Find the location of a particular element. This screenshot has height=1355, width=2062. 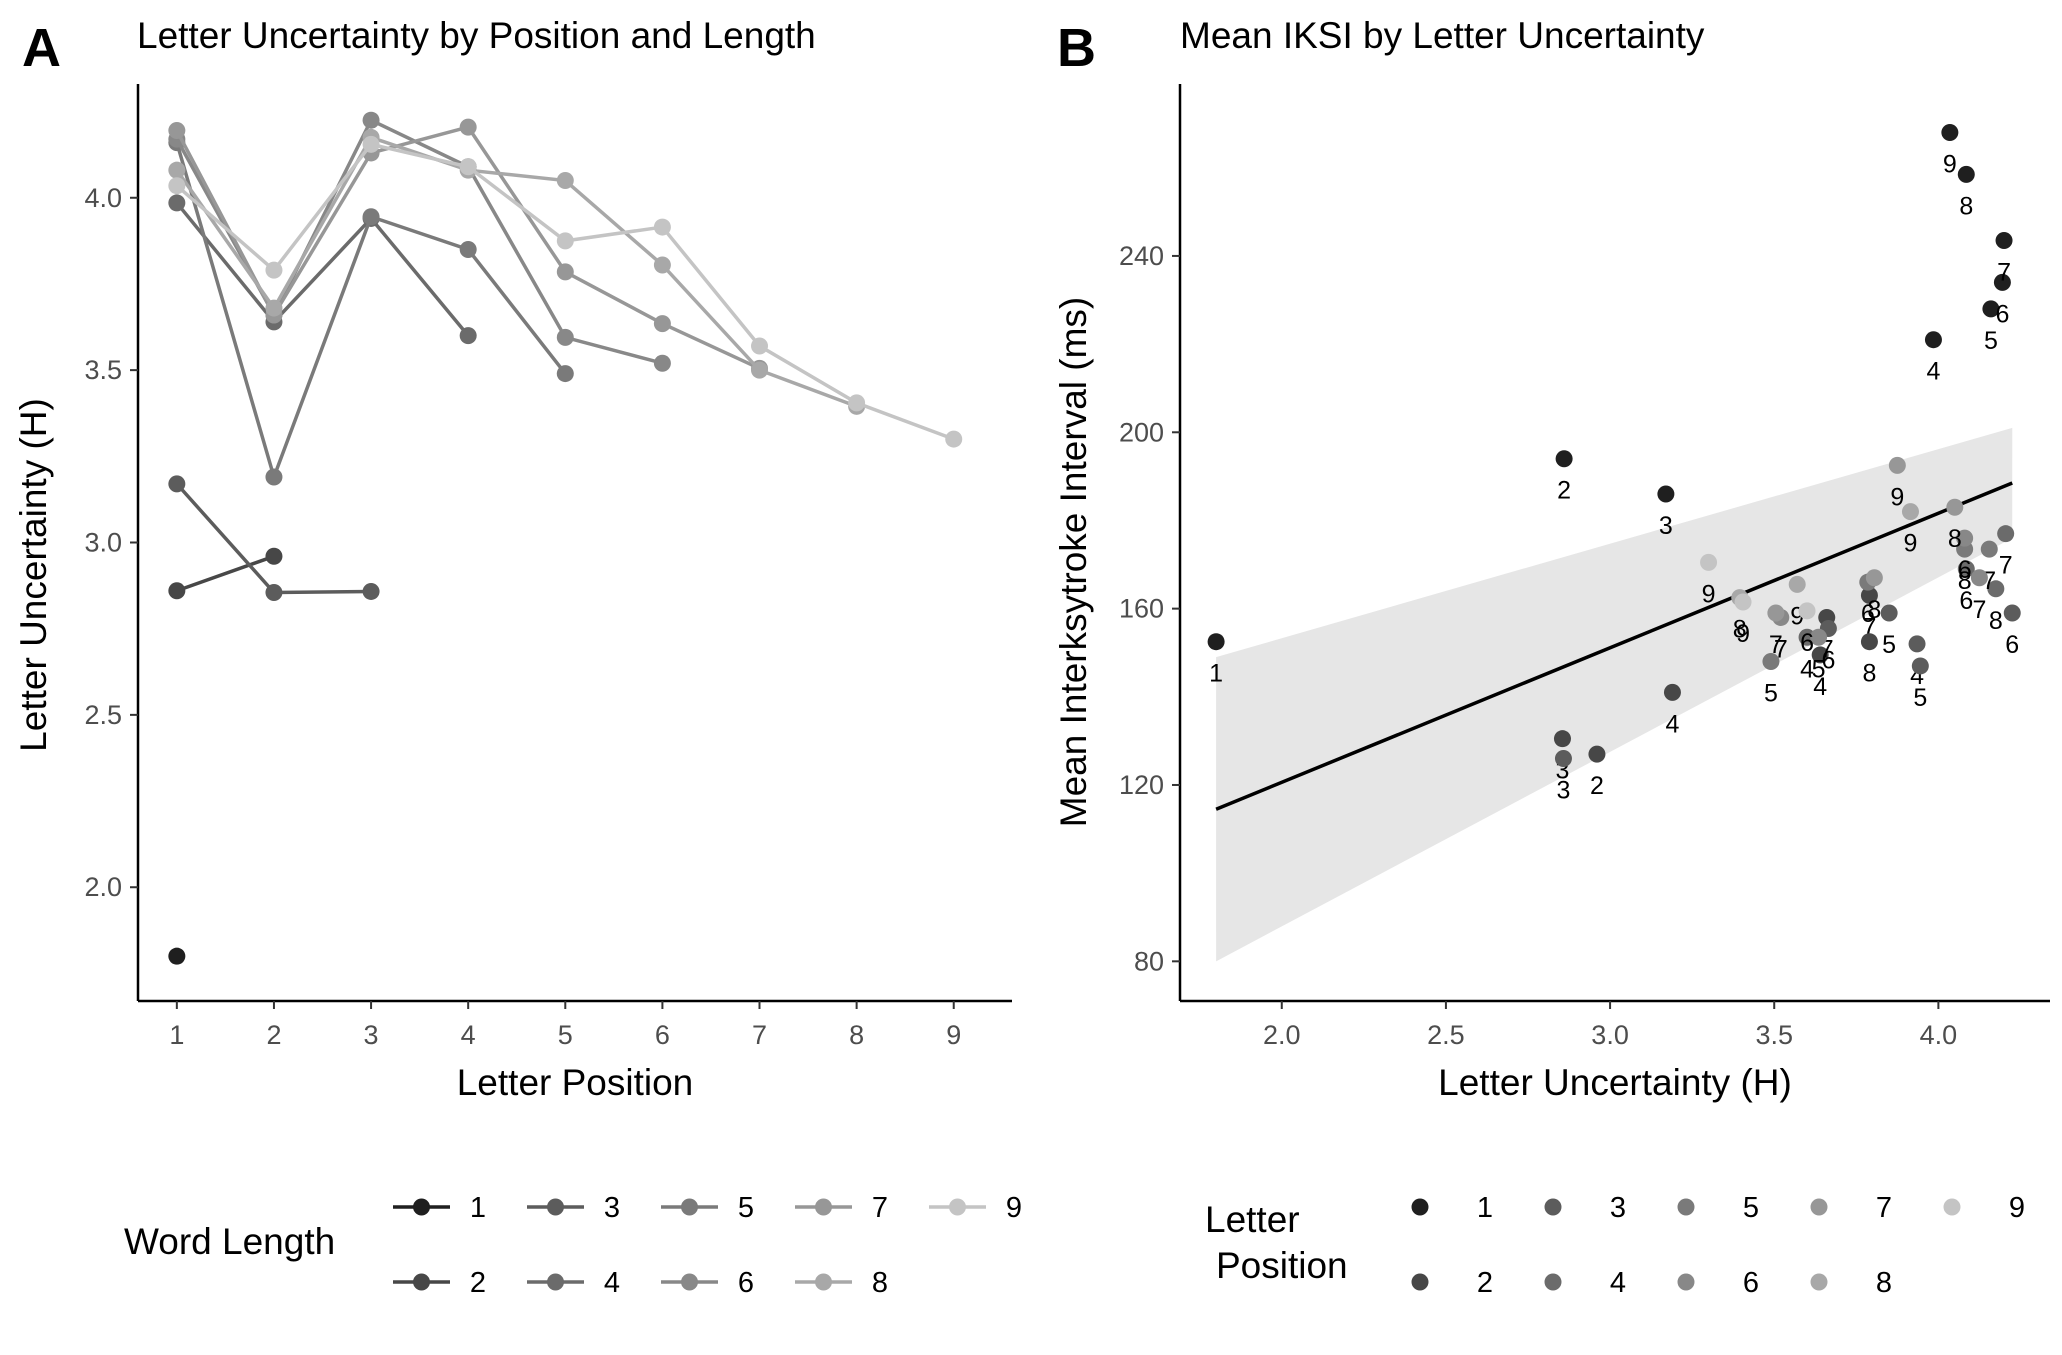

panel-b-legend-entry-2: 2 is located at coordinates (1452, 1283).